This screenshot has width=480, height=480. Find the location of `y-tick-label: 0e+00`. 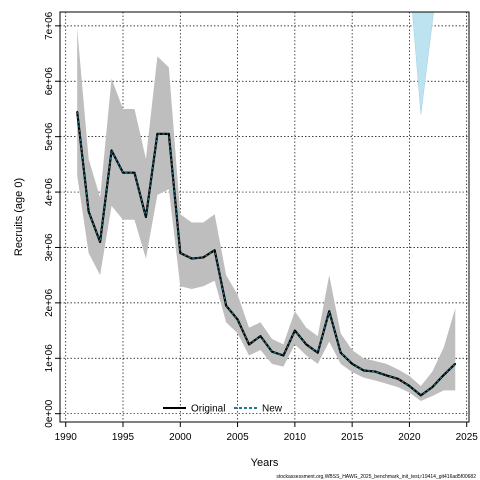

y-tick-label: 0e+00 is located at coordinates (49, 413).